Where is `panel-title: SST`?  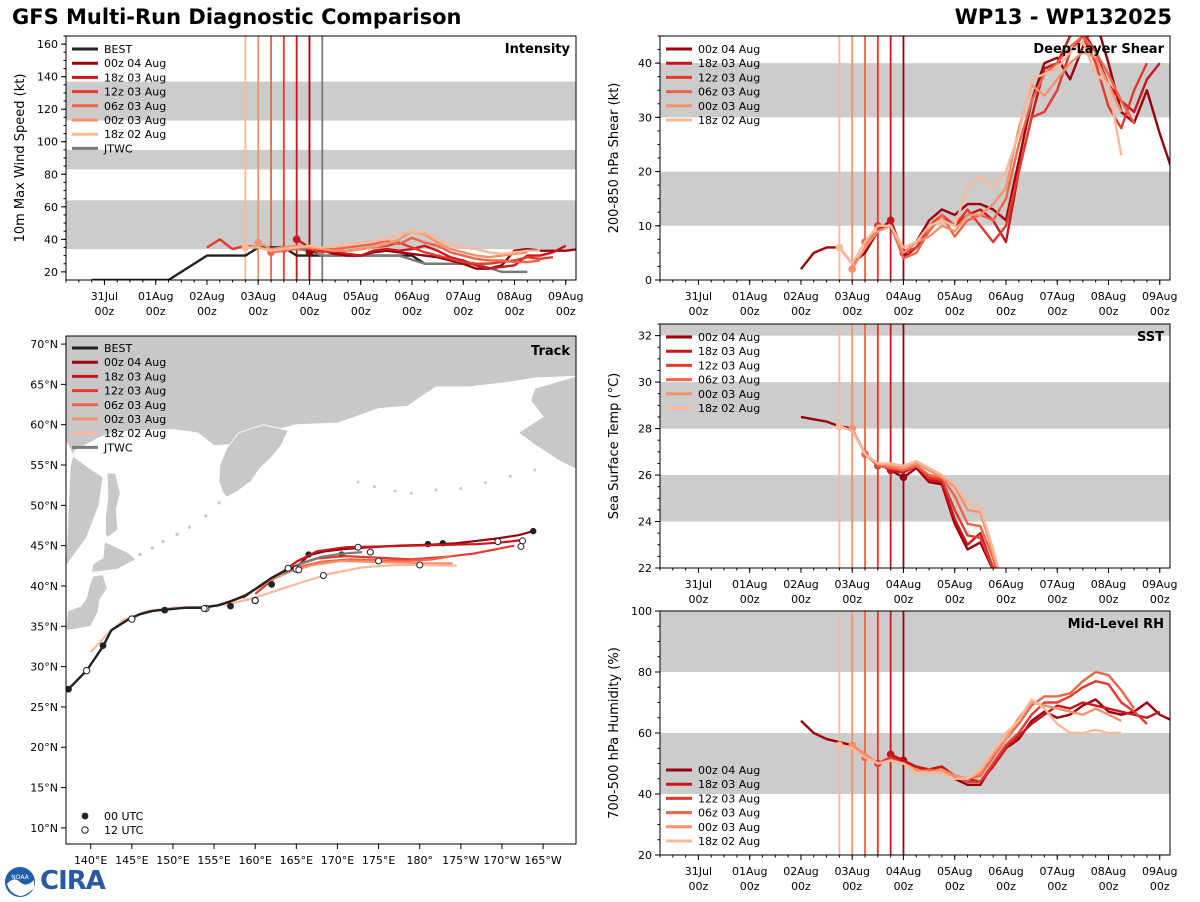 panel-title: SST is located at coordinates (1150, 337).